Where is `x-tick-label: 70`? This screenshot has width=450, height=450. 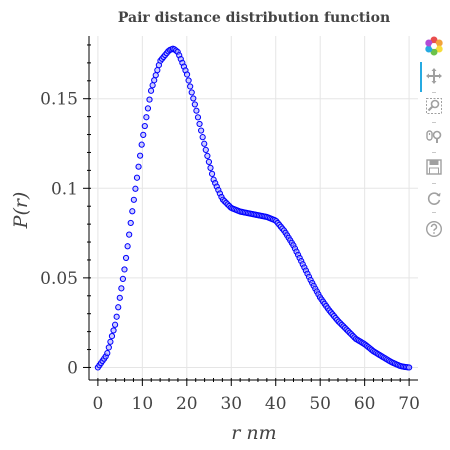
x-tick-label: 70 is located at coordinates (409, 404).